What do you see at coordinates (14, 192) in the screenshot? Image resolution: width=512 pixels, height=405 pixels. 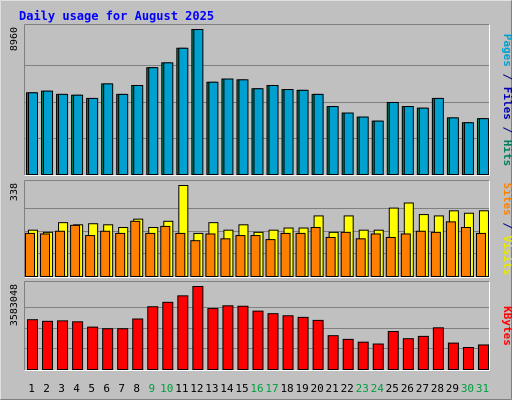 I see `visits_panel-max-label: 338` at bounding box center [14, 192].